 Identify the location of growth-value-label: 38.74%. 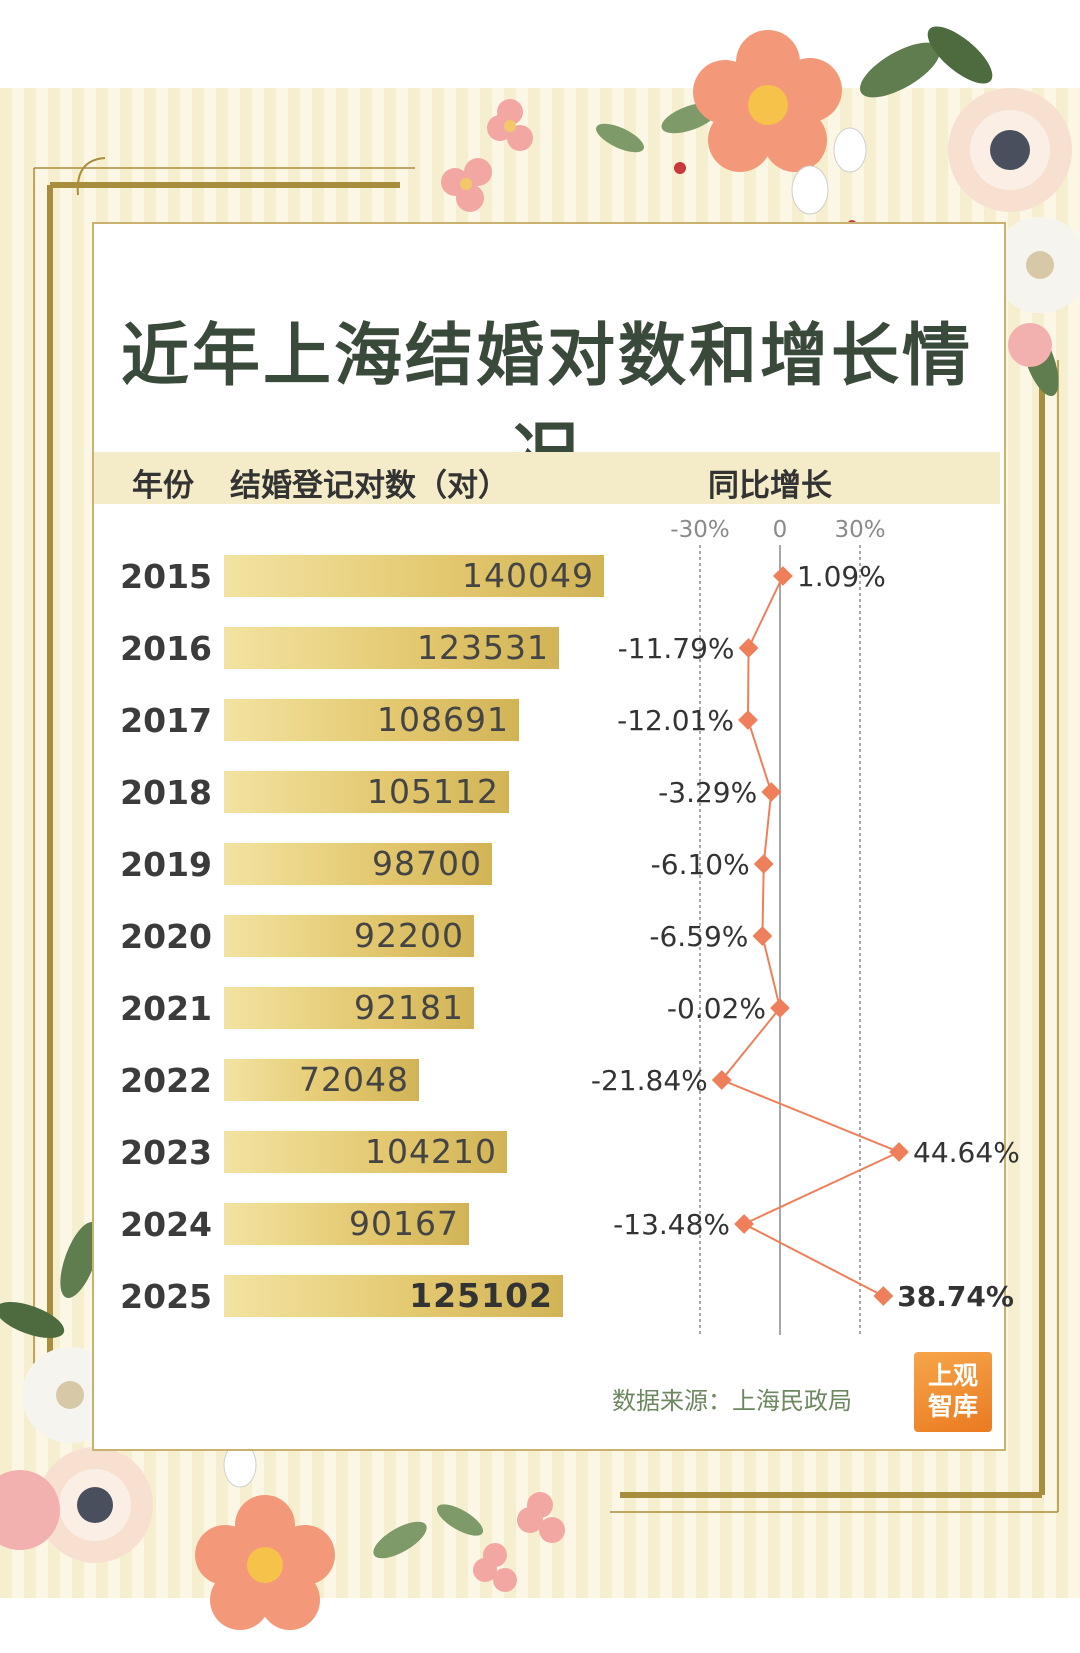
(955, 1296).